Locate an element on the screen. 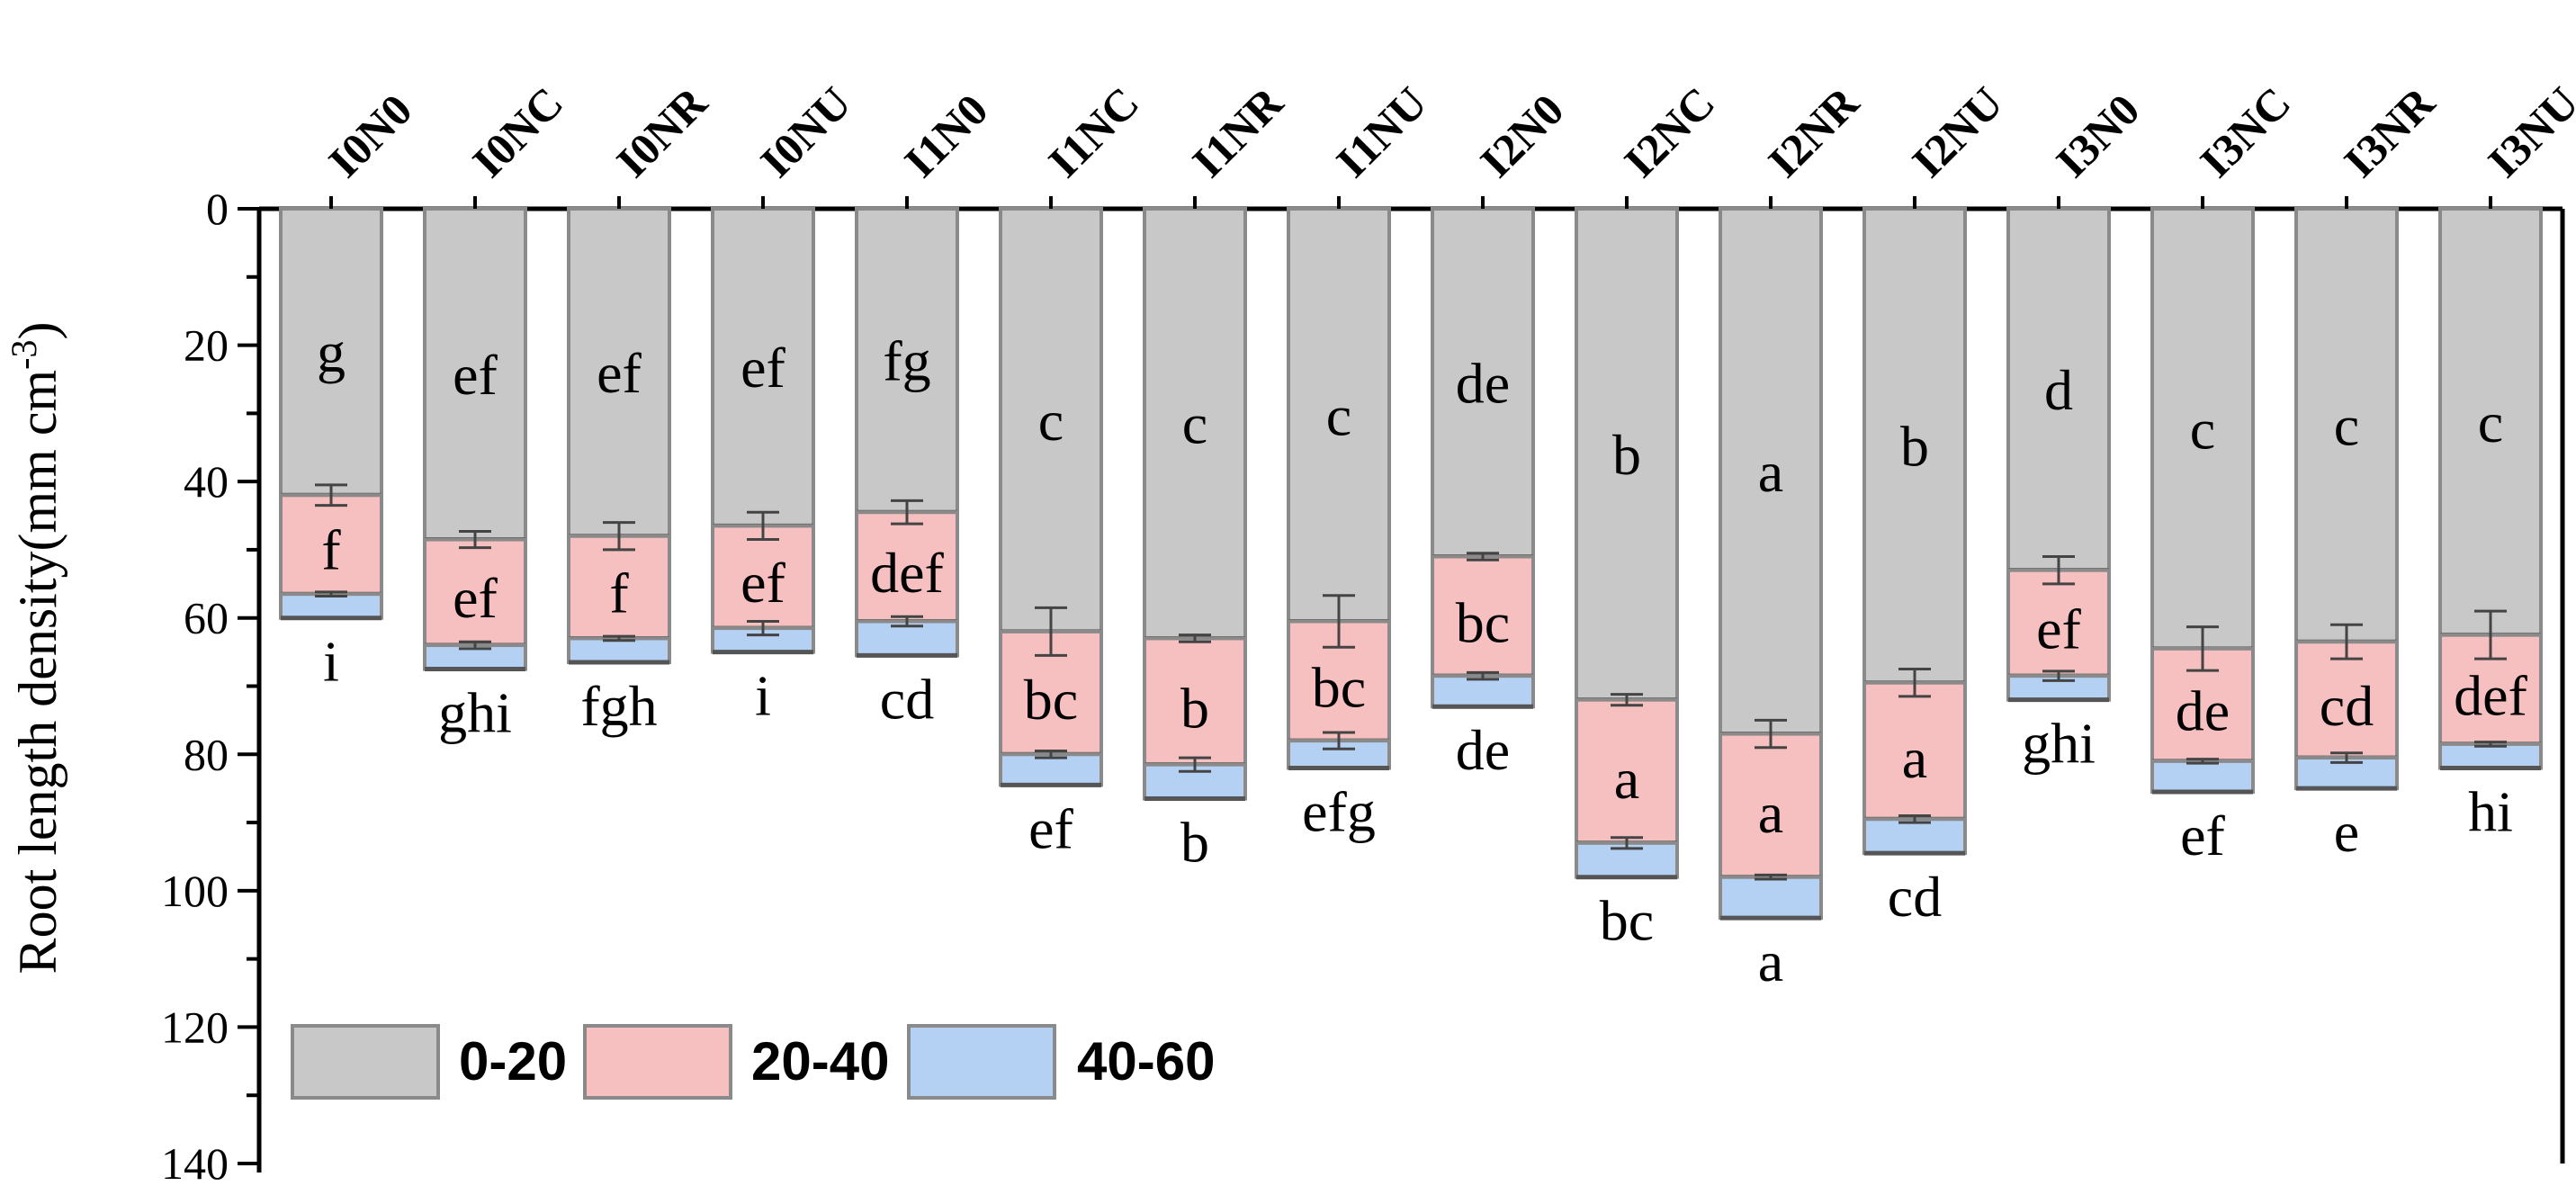 This screenshot has width=2576, height=1186. x-tick-label: I2NC is located at coordinates (1669, 132).